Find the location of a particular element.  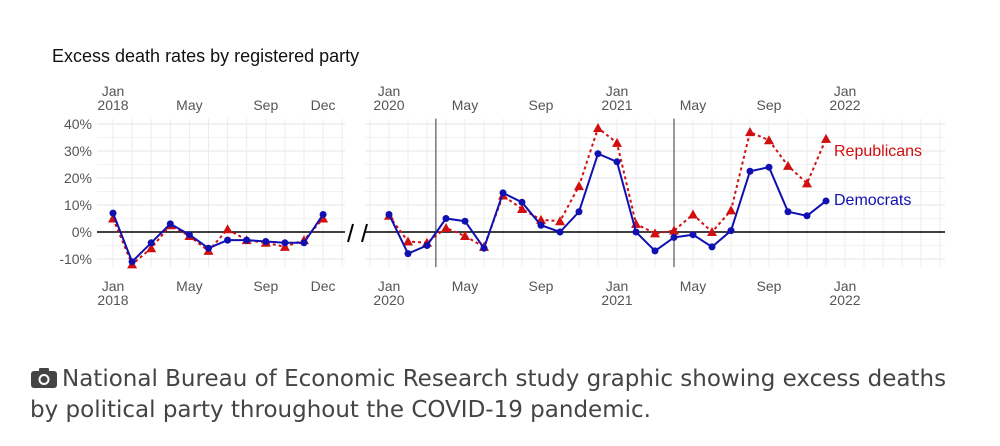

x-tick-top-year: 2021 is located at coordinates (616, 105).